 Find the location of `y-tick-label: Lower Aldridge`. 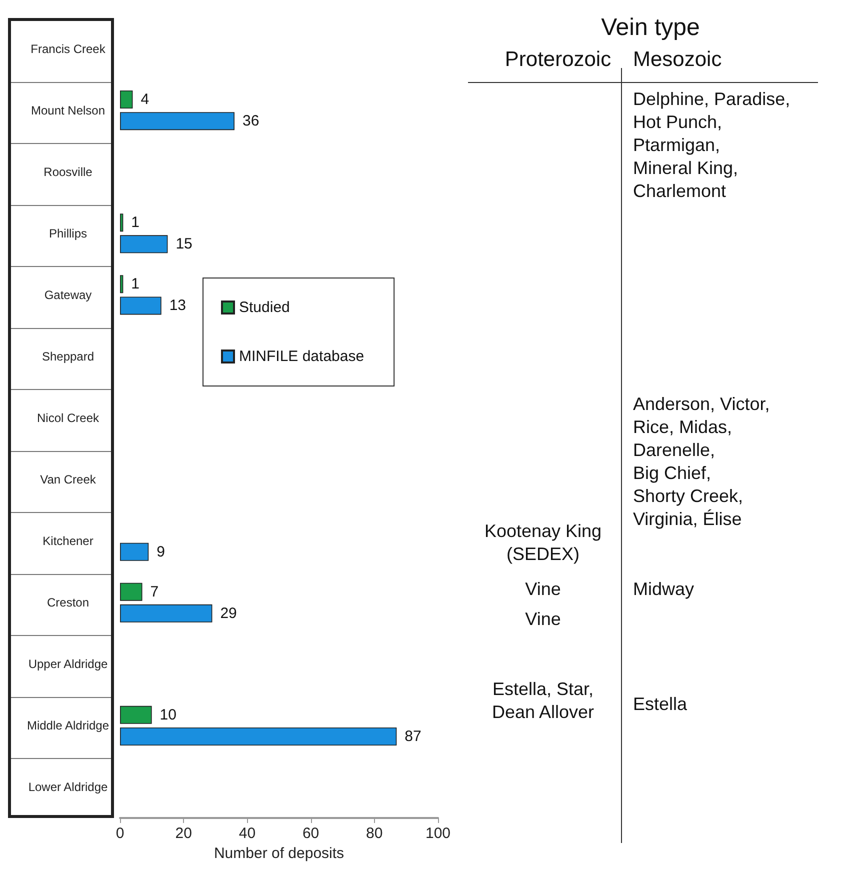

y-tick-label: Lower Aldridge is located at coordinates (68, 787).